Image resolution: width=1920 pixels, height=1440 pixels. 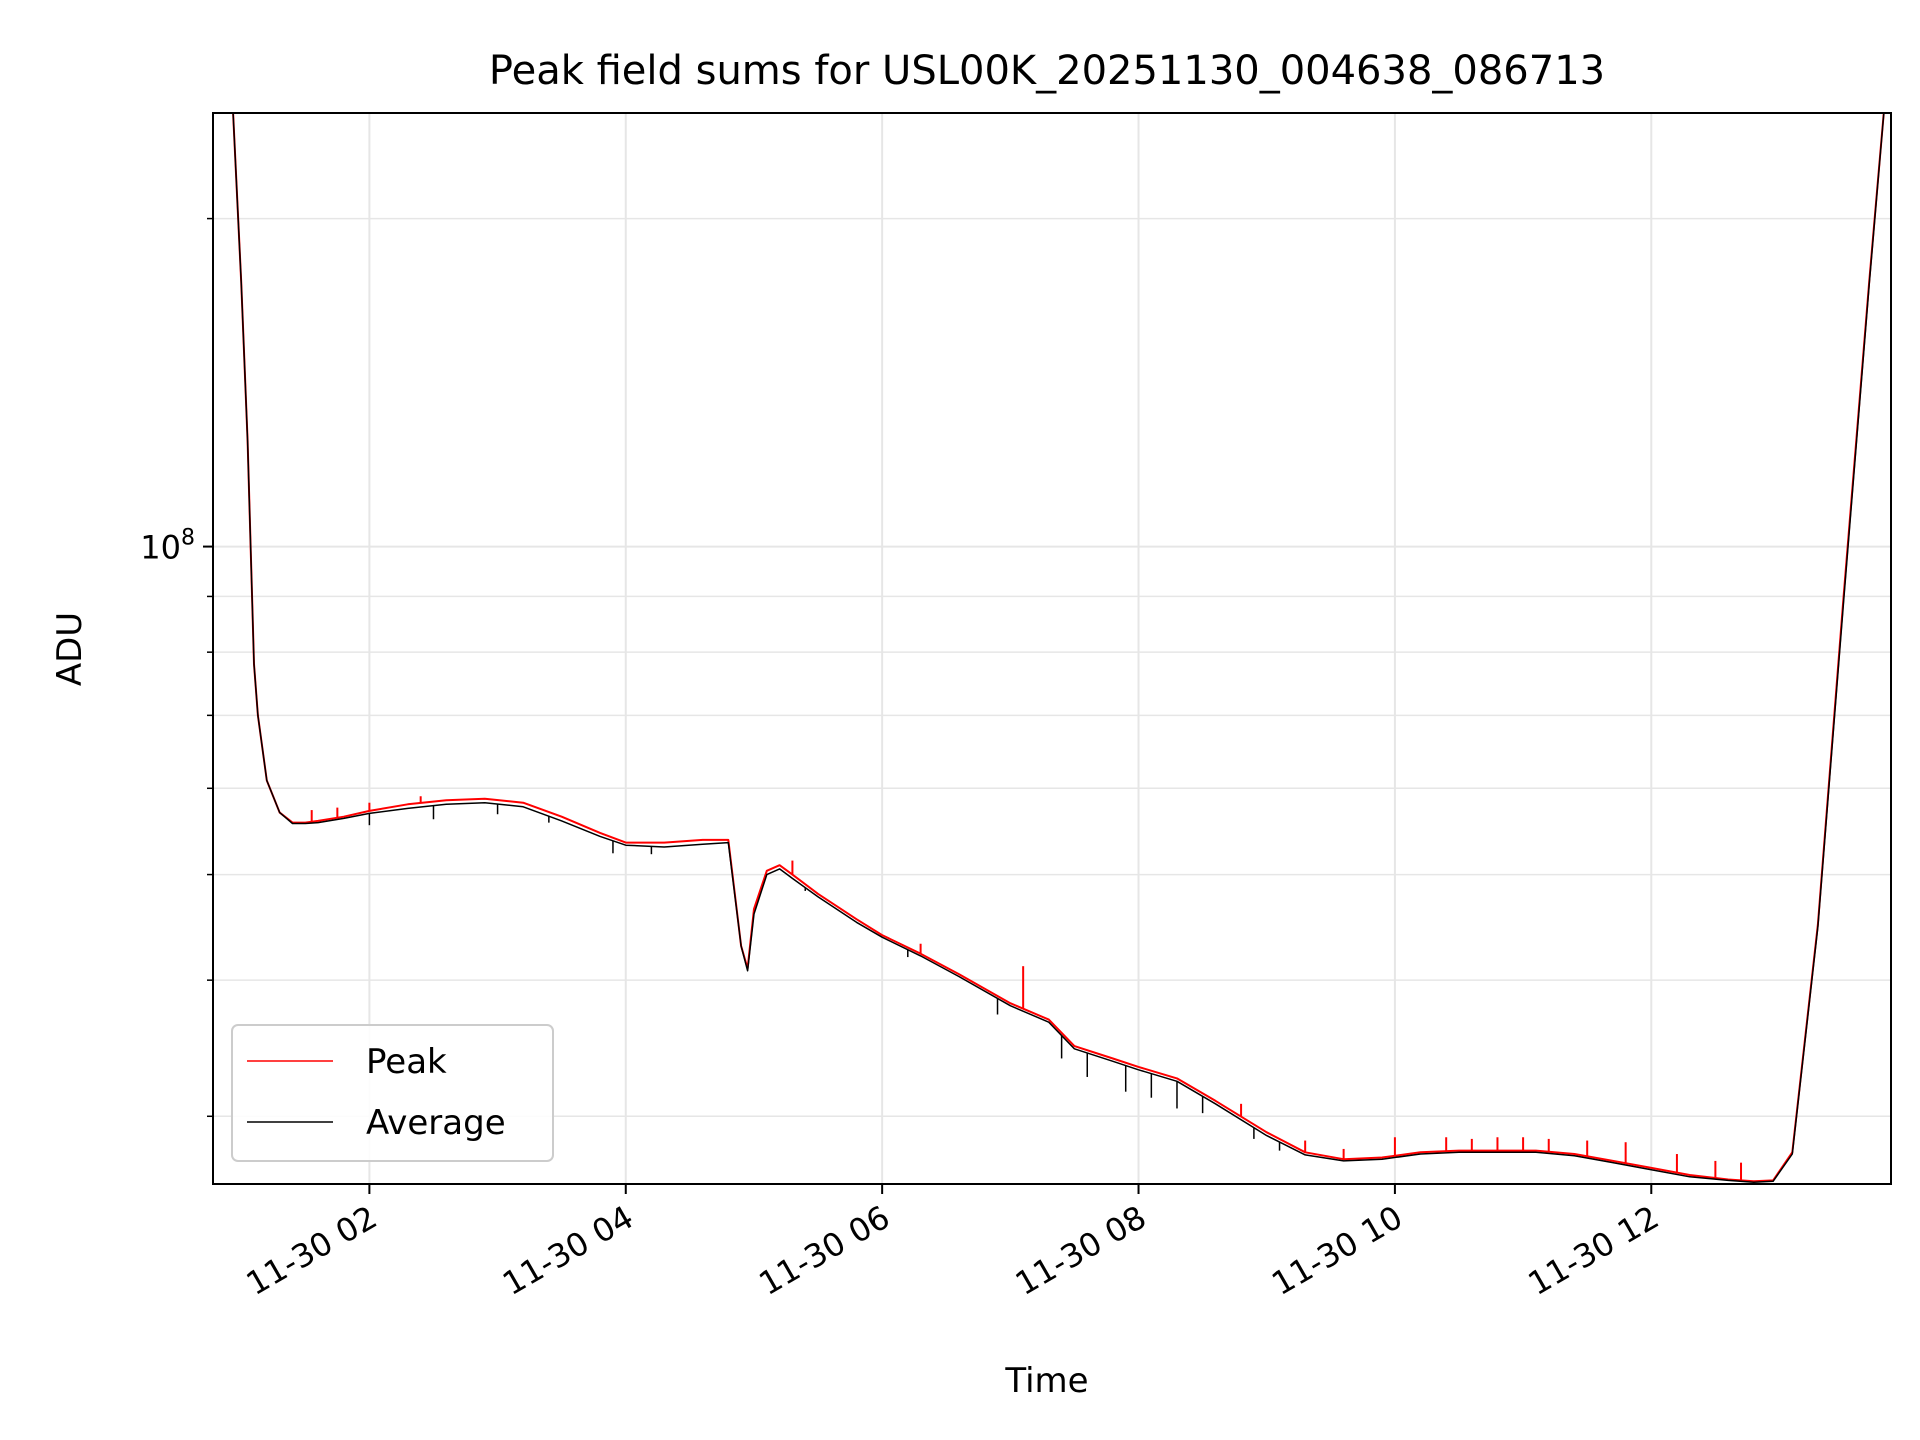 I want to click on legend-box, so click(x=392, y=1093).